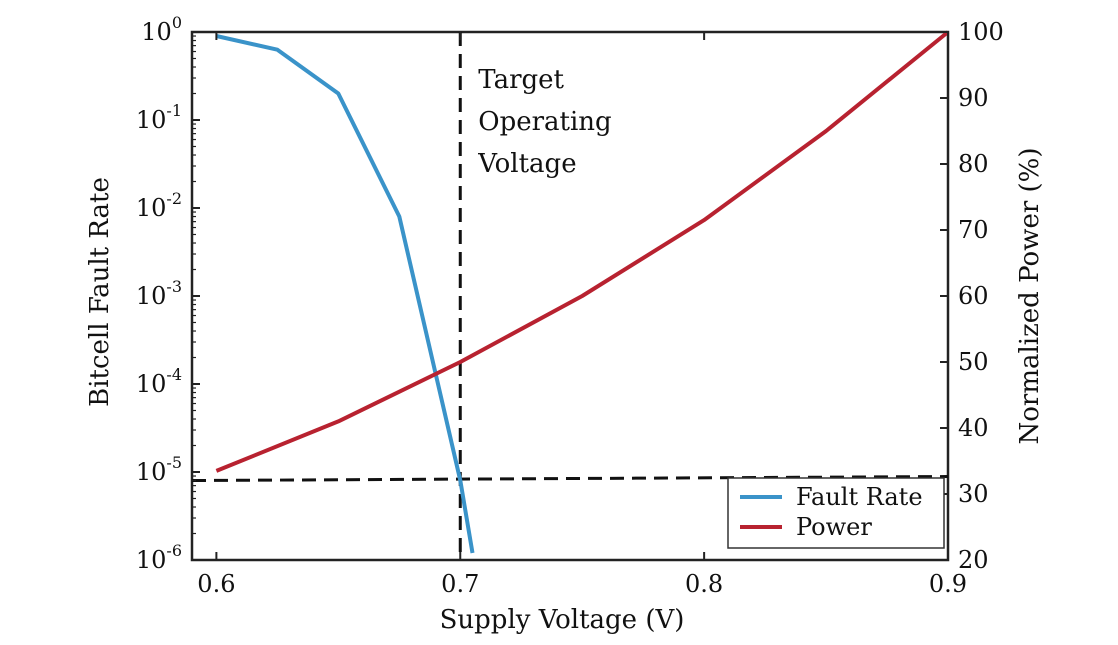 The width and height of the screenshot is (1118, 645). Describe the element at coordinates (159, 293) in the screenshot. I see `y-left-tick-label: 10⁻³` at that location.